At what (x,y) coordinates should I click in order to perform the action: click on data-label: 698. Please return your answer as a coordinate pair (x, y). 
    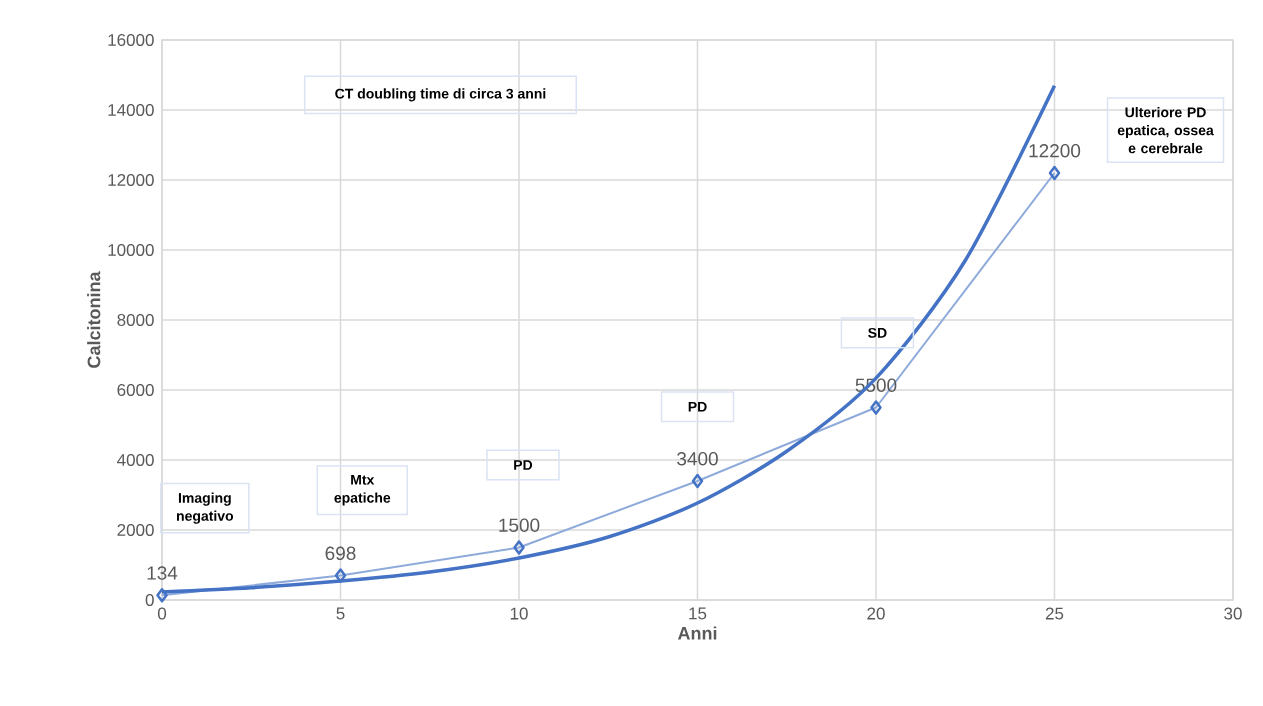
    Looking at the image, I should click on (340, 553).